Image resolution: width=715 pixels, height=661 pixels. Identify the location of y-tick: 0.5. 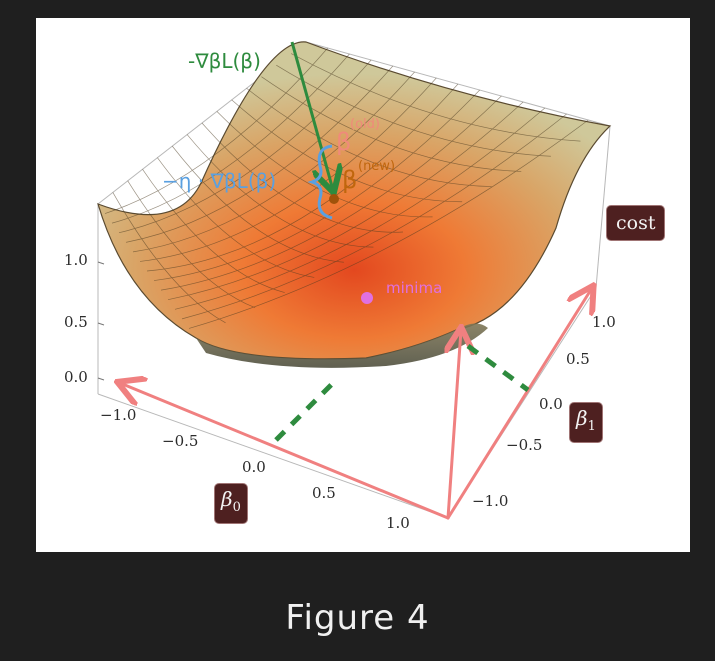
(578, 359).